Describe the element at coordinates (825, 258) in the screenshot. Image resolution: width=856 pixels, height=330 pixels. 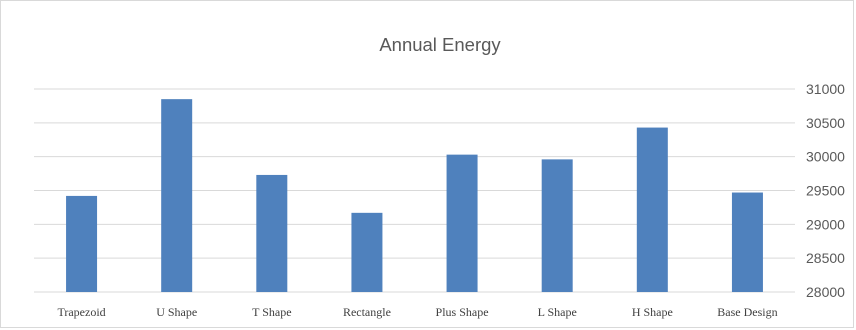
I see `y-tick-label: 28500` at that location.